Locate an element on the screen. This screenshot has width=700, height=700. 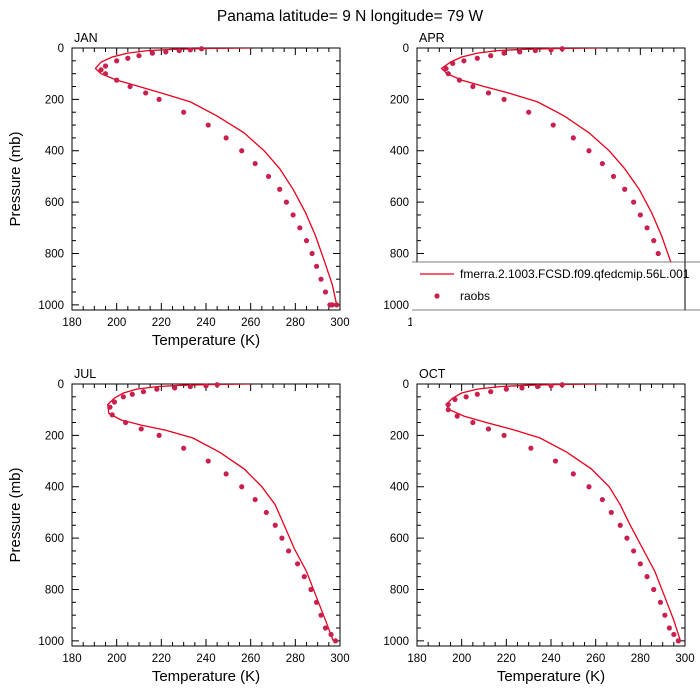
legend-dot-swatch is located at coordinates (437, 296).